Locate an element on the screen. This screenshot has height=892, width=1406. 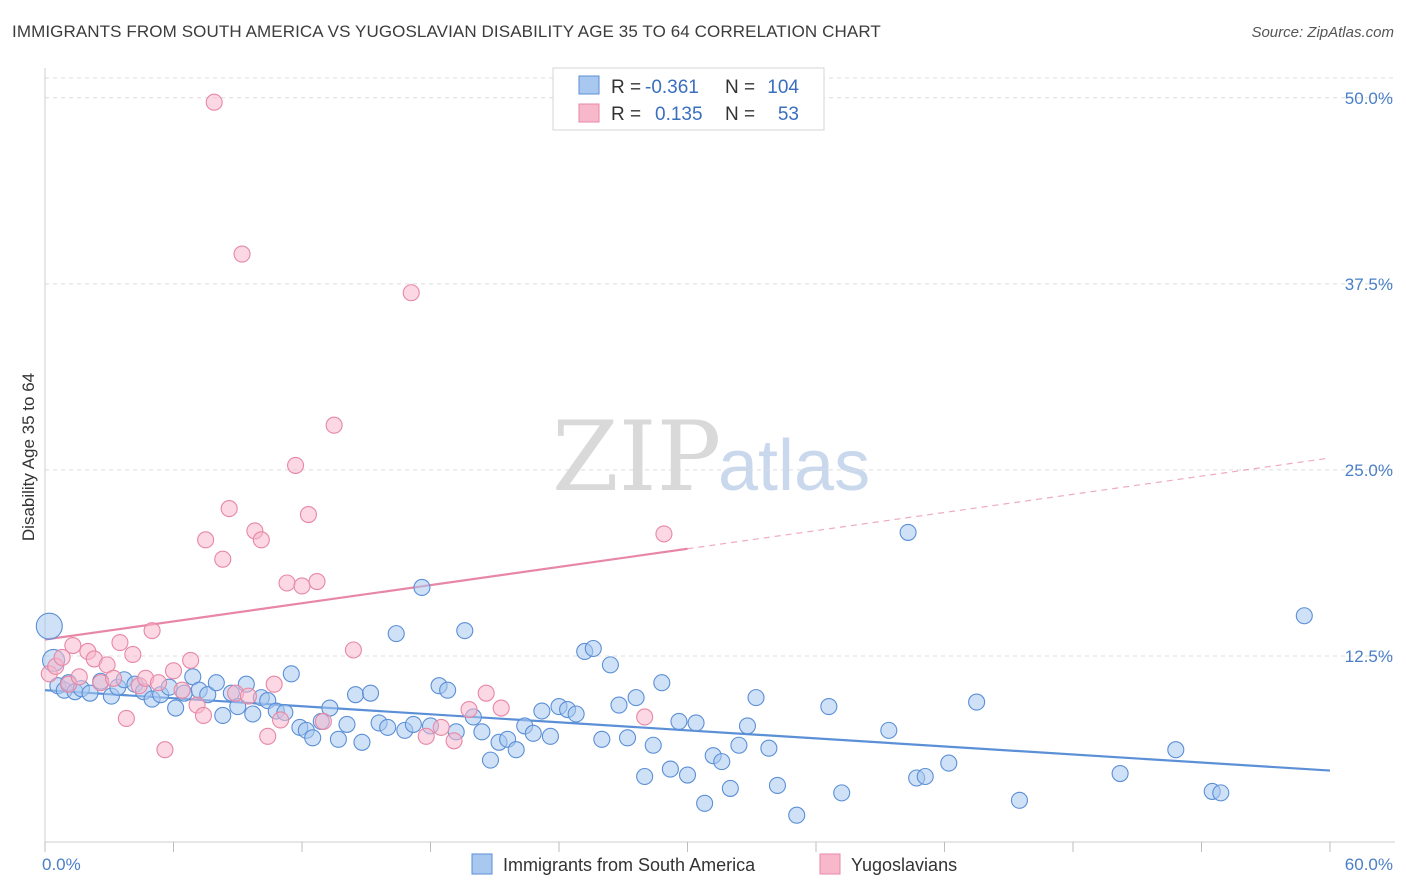
legend-r-value-2: 0.135 is located at coordinates (679, 114).